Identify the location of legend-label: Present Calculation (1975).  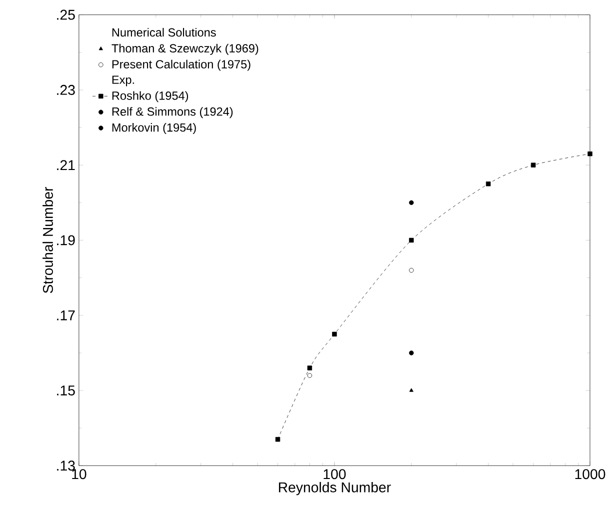
(181, 65).